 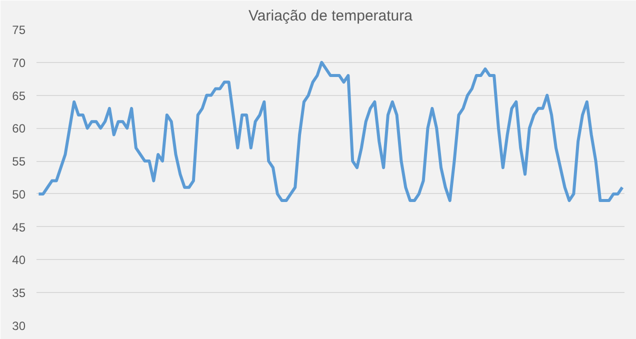 What do you see at coordinates (331, 16) in the screenshot?
I see `chart-title: Variação de temperatura` at bounding box center [331, 16].